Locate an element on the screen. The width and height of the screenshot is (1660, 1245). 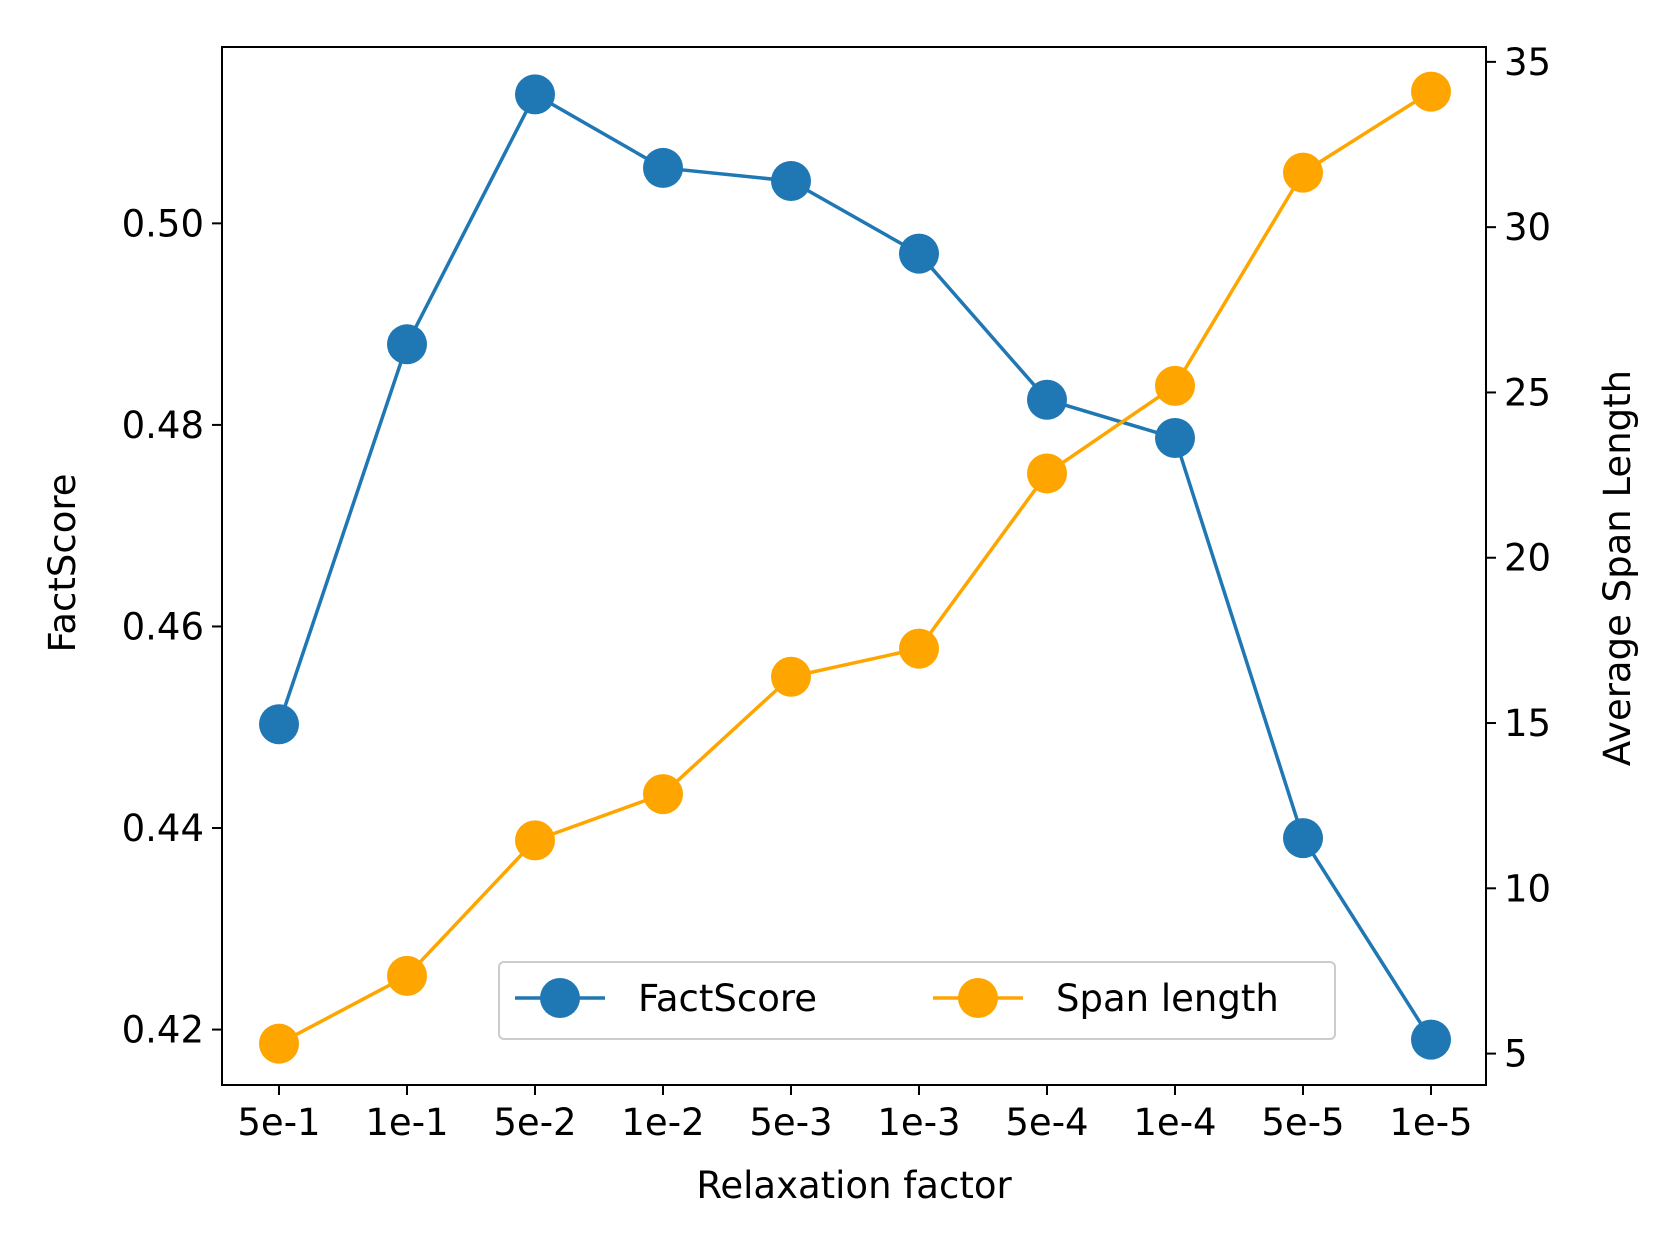
legend-label-factscore: FactScore is located at coordinates (727, 998).